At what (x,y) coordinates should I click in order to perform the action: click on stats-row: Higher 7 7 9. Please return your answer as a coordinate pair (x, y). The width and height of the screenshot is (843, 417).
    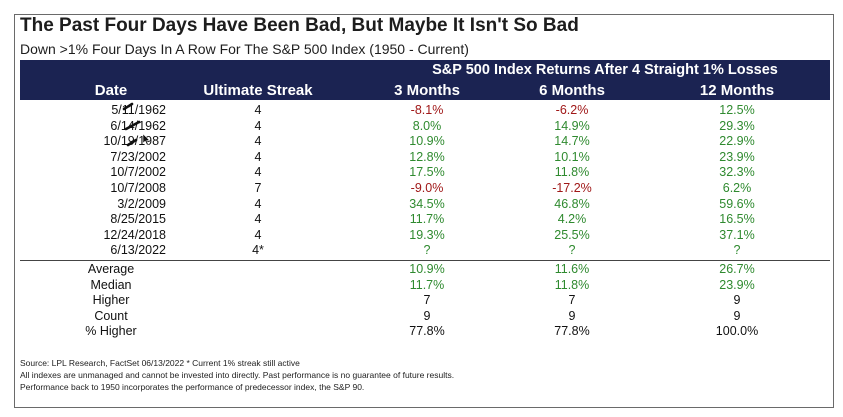
    Looking at the image, I should click on (425, 301).